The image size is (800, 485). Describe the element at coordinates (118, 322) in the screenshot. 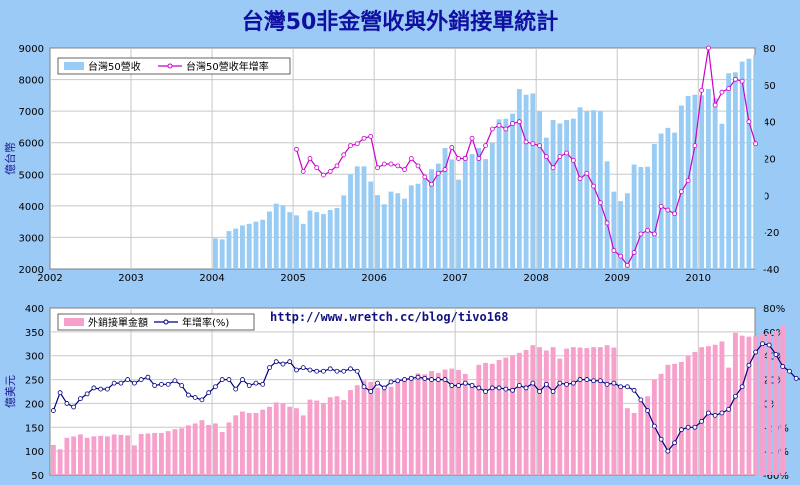

I see `legend-label: 外銷接單金額` at that location.